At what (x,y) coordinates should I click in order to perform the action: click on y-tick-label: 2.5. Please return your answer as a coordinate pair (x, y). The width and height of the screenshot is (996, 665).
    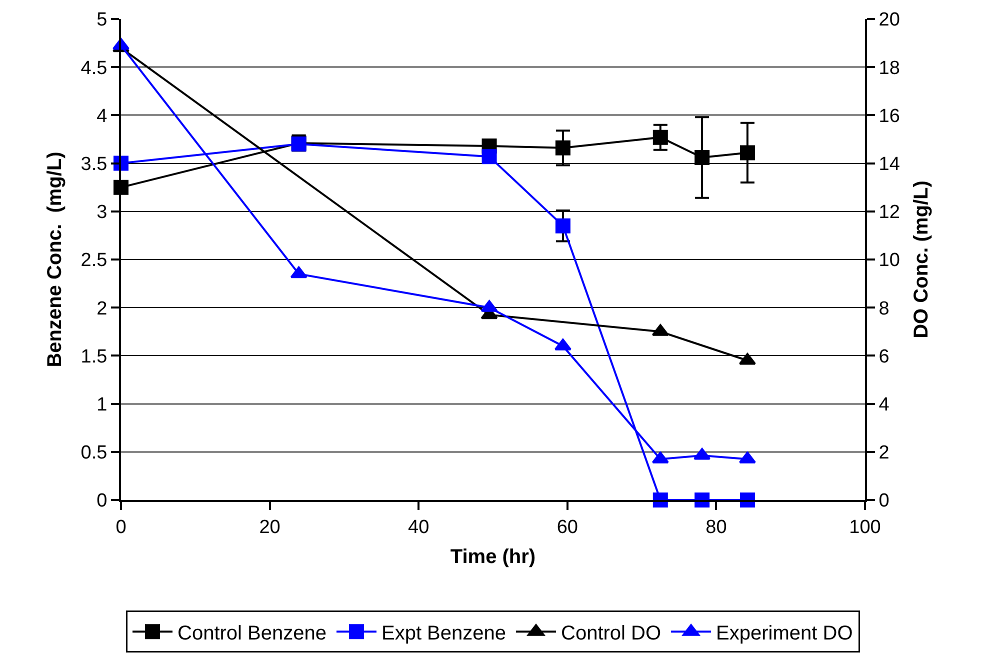
    Looking at the image, I should click on (94, 261).